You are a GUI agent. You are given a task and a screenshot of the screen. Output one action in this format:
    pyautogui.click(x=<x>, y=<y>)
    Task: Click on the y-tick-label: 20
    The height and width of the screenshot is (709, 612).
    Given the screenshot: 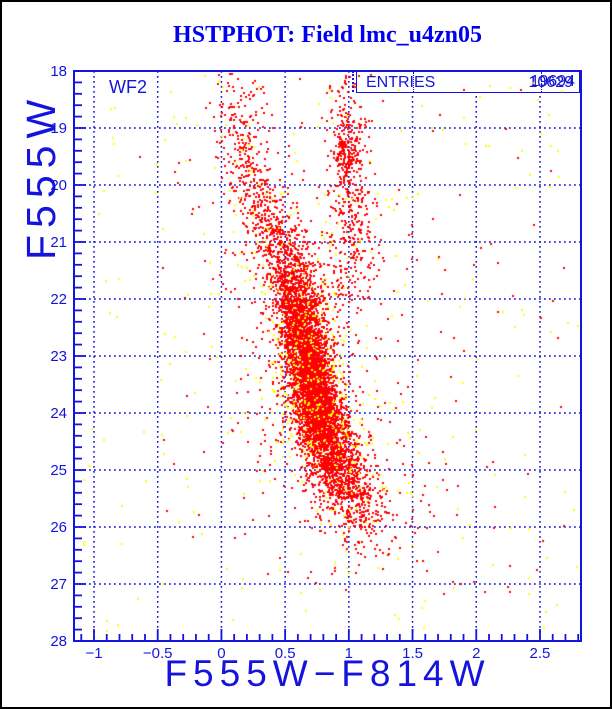 What is the action you would take?
    pyautogui.click(x=58, y=185)
    